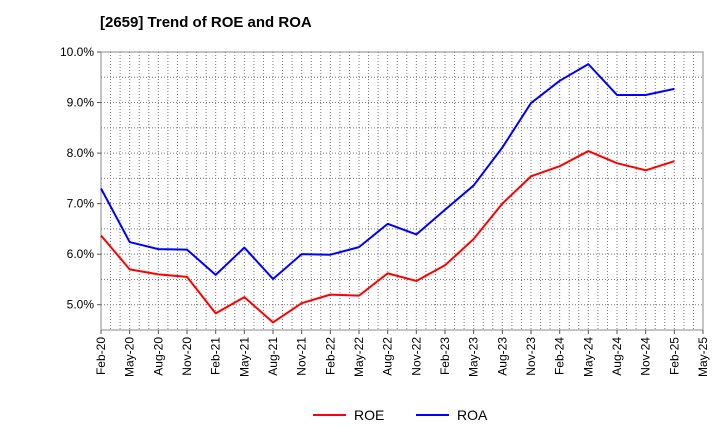 The width and height of the screenshot is (720, 440). What do you see at coordinates (445, 356) in the screenshot?
I see `x-tick-label: Feb-23` at bounding box center [445, 356].